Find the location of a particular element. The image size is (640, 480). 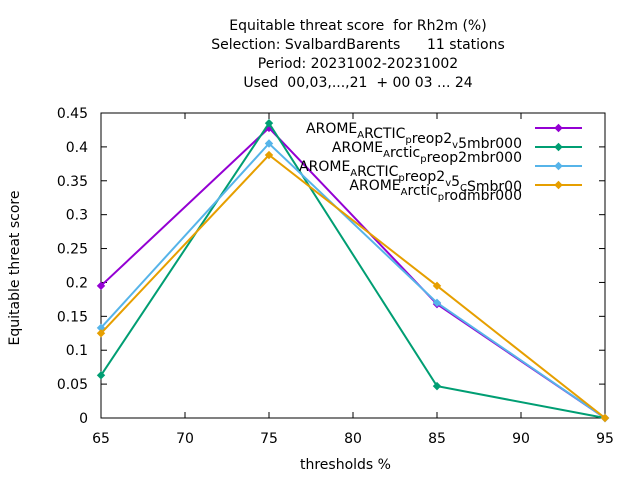

y-tick-label: 0.05 is located at coordinates (72, 385).